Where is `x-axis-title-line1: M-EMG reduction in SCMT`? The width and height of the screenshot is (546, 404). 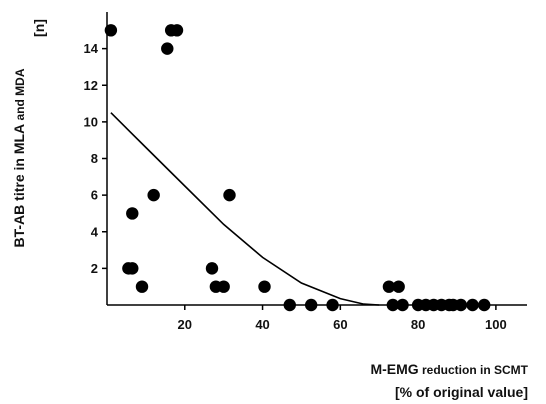
x-axis-title-line1: M-EMG reduction in SCMT is located at coordinates (449, 369).